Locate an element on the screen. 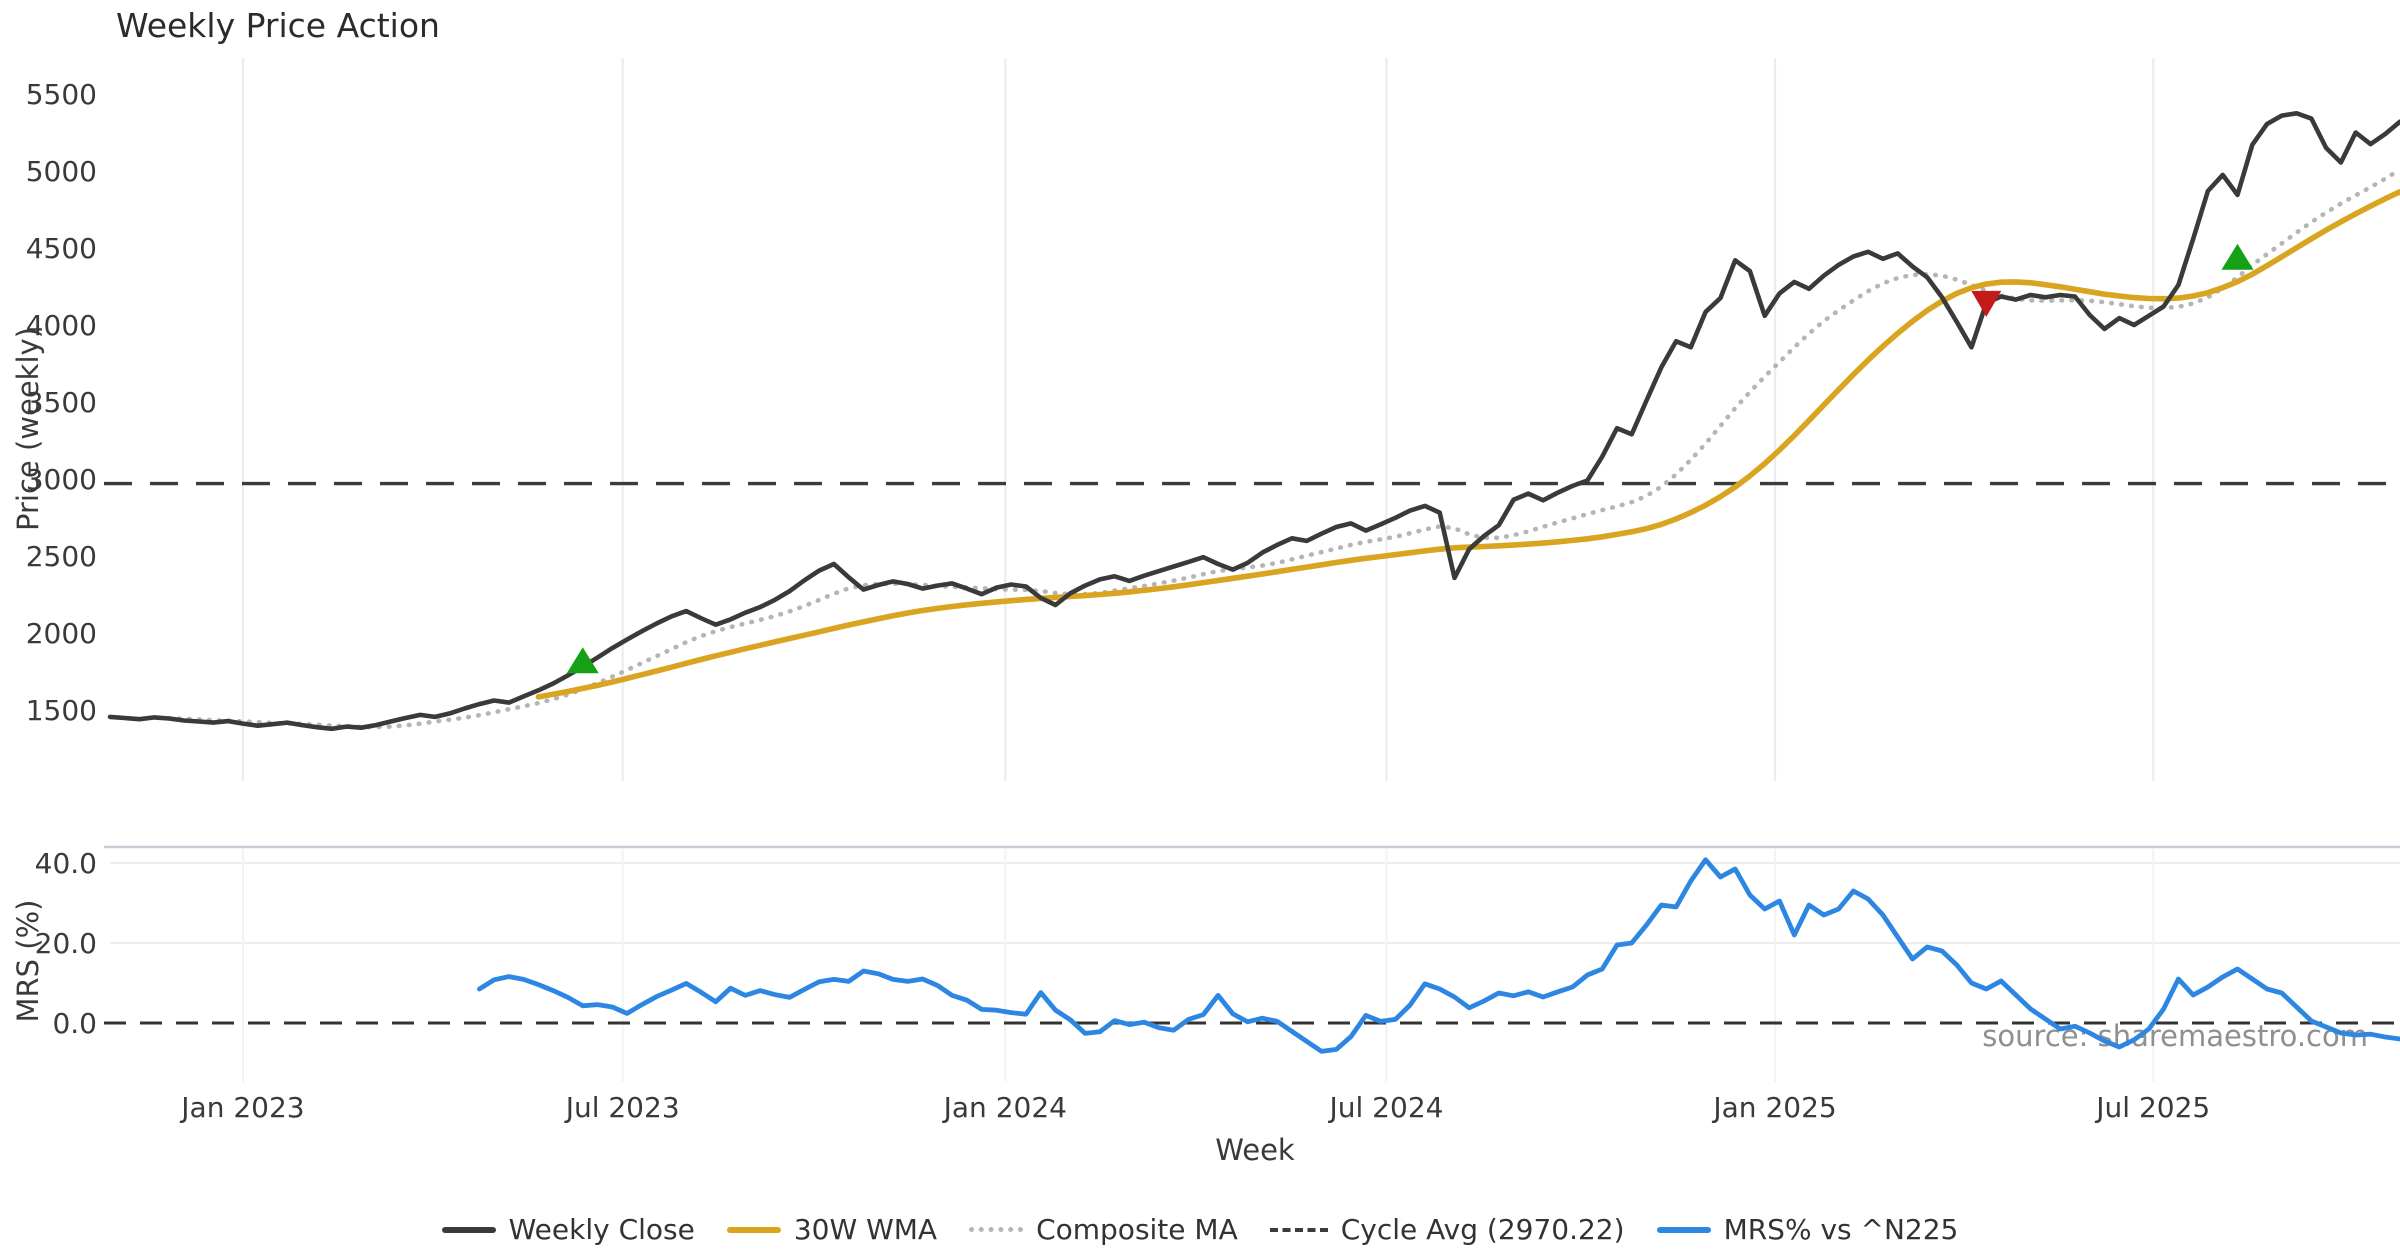 The image size is (2400, 1260). mrs-tick-label: 0.0 is located at coordinates (74, 1023).